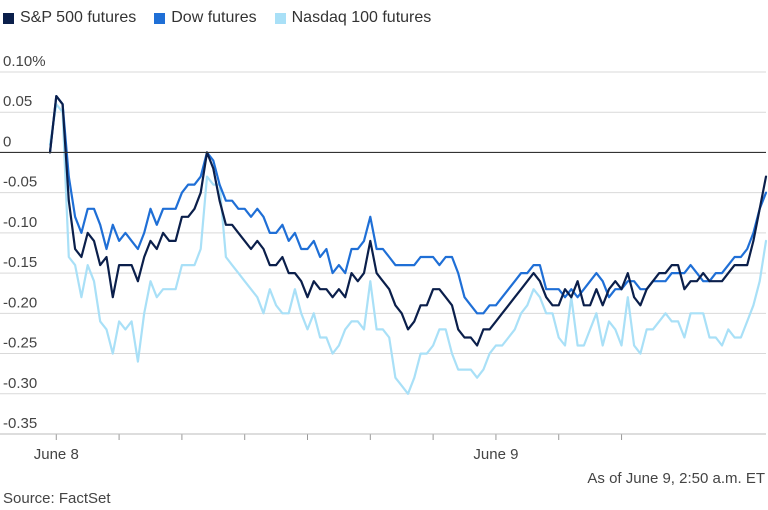 The image size is (768, 510). I want to click on y-tick-label: -0.10, so click(20, 222).